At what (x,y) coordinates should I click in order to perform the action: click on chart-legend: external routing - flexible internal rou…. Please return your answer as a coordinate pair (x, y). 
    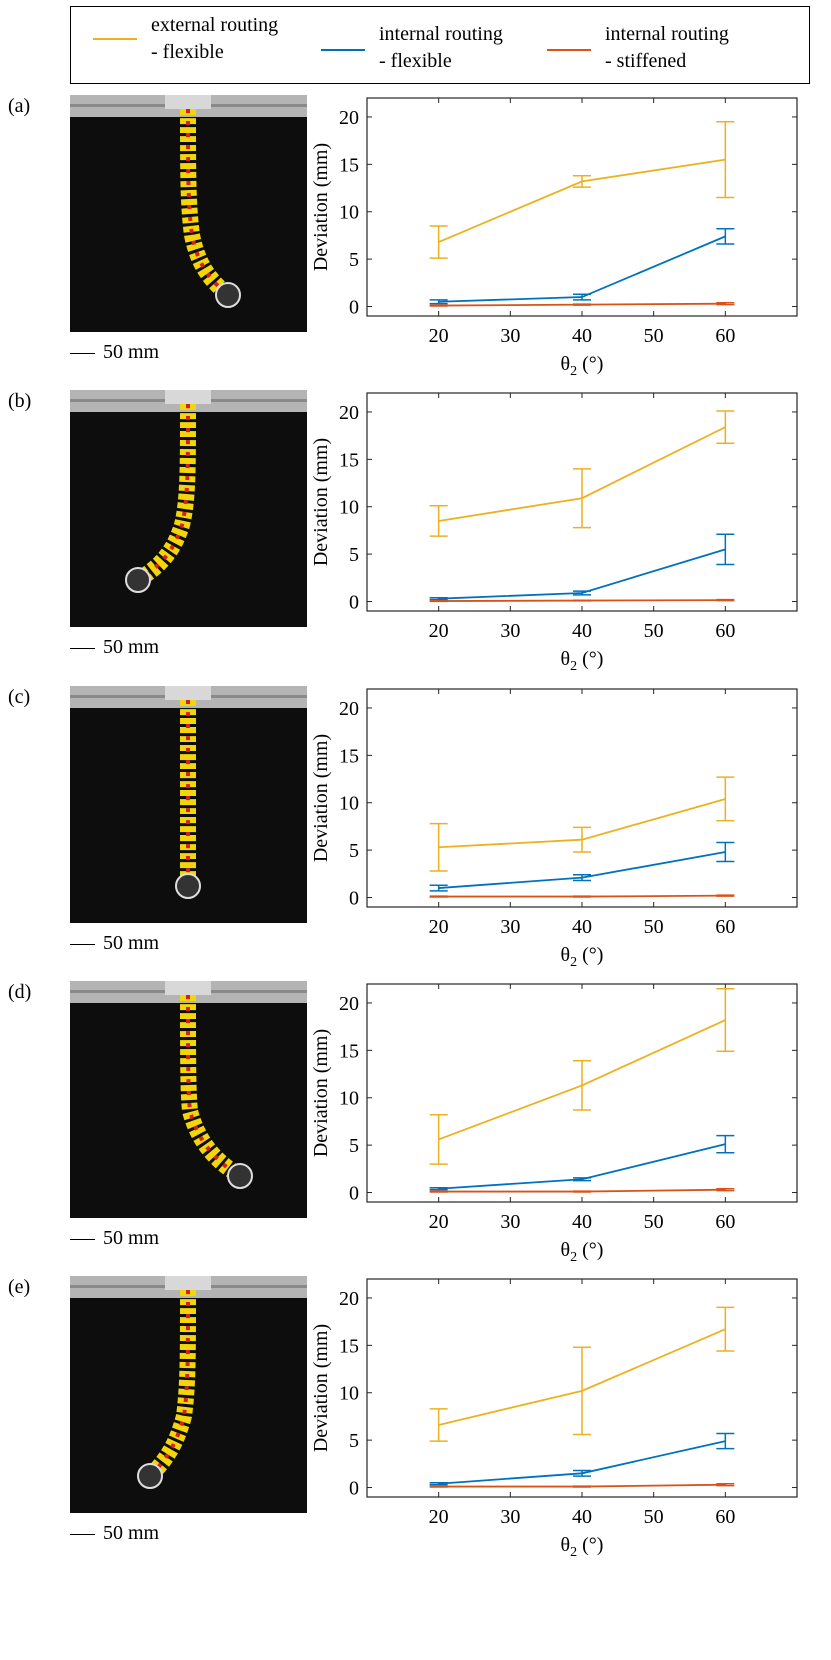
    Looking at the image, I should click on (440, 45).